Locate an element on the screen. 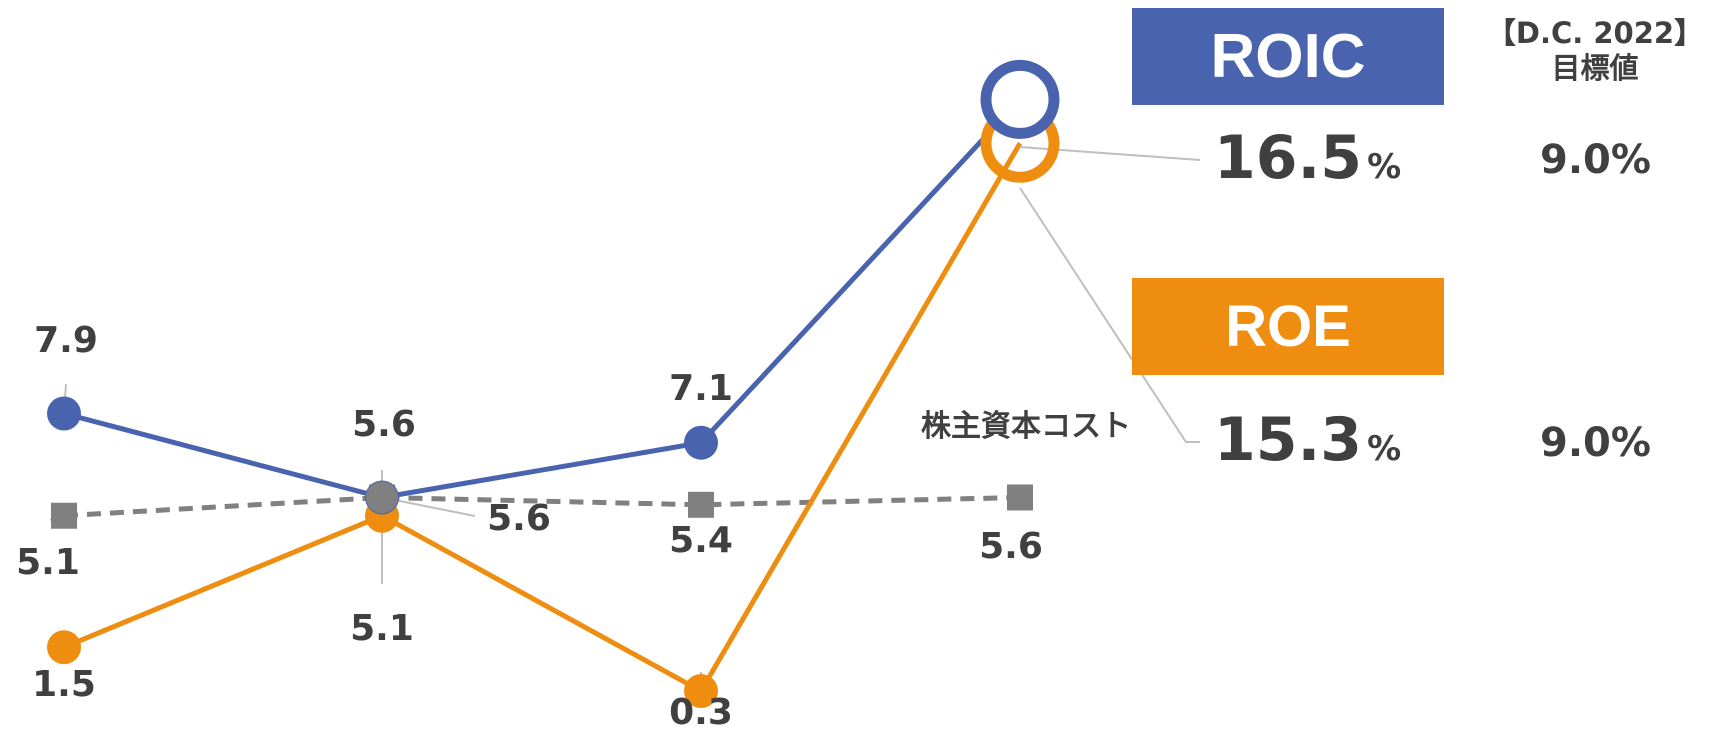  roic-badge: ROIC is located at coordinates (1288, 56).